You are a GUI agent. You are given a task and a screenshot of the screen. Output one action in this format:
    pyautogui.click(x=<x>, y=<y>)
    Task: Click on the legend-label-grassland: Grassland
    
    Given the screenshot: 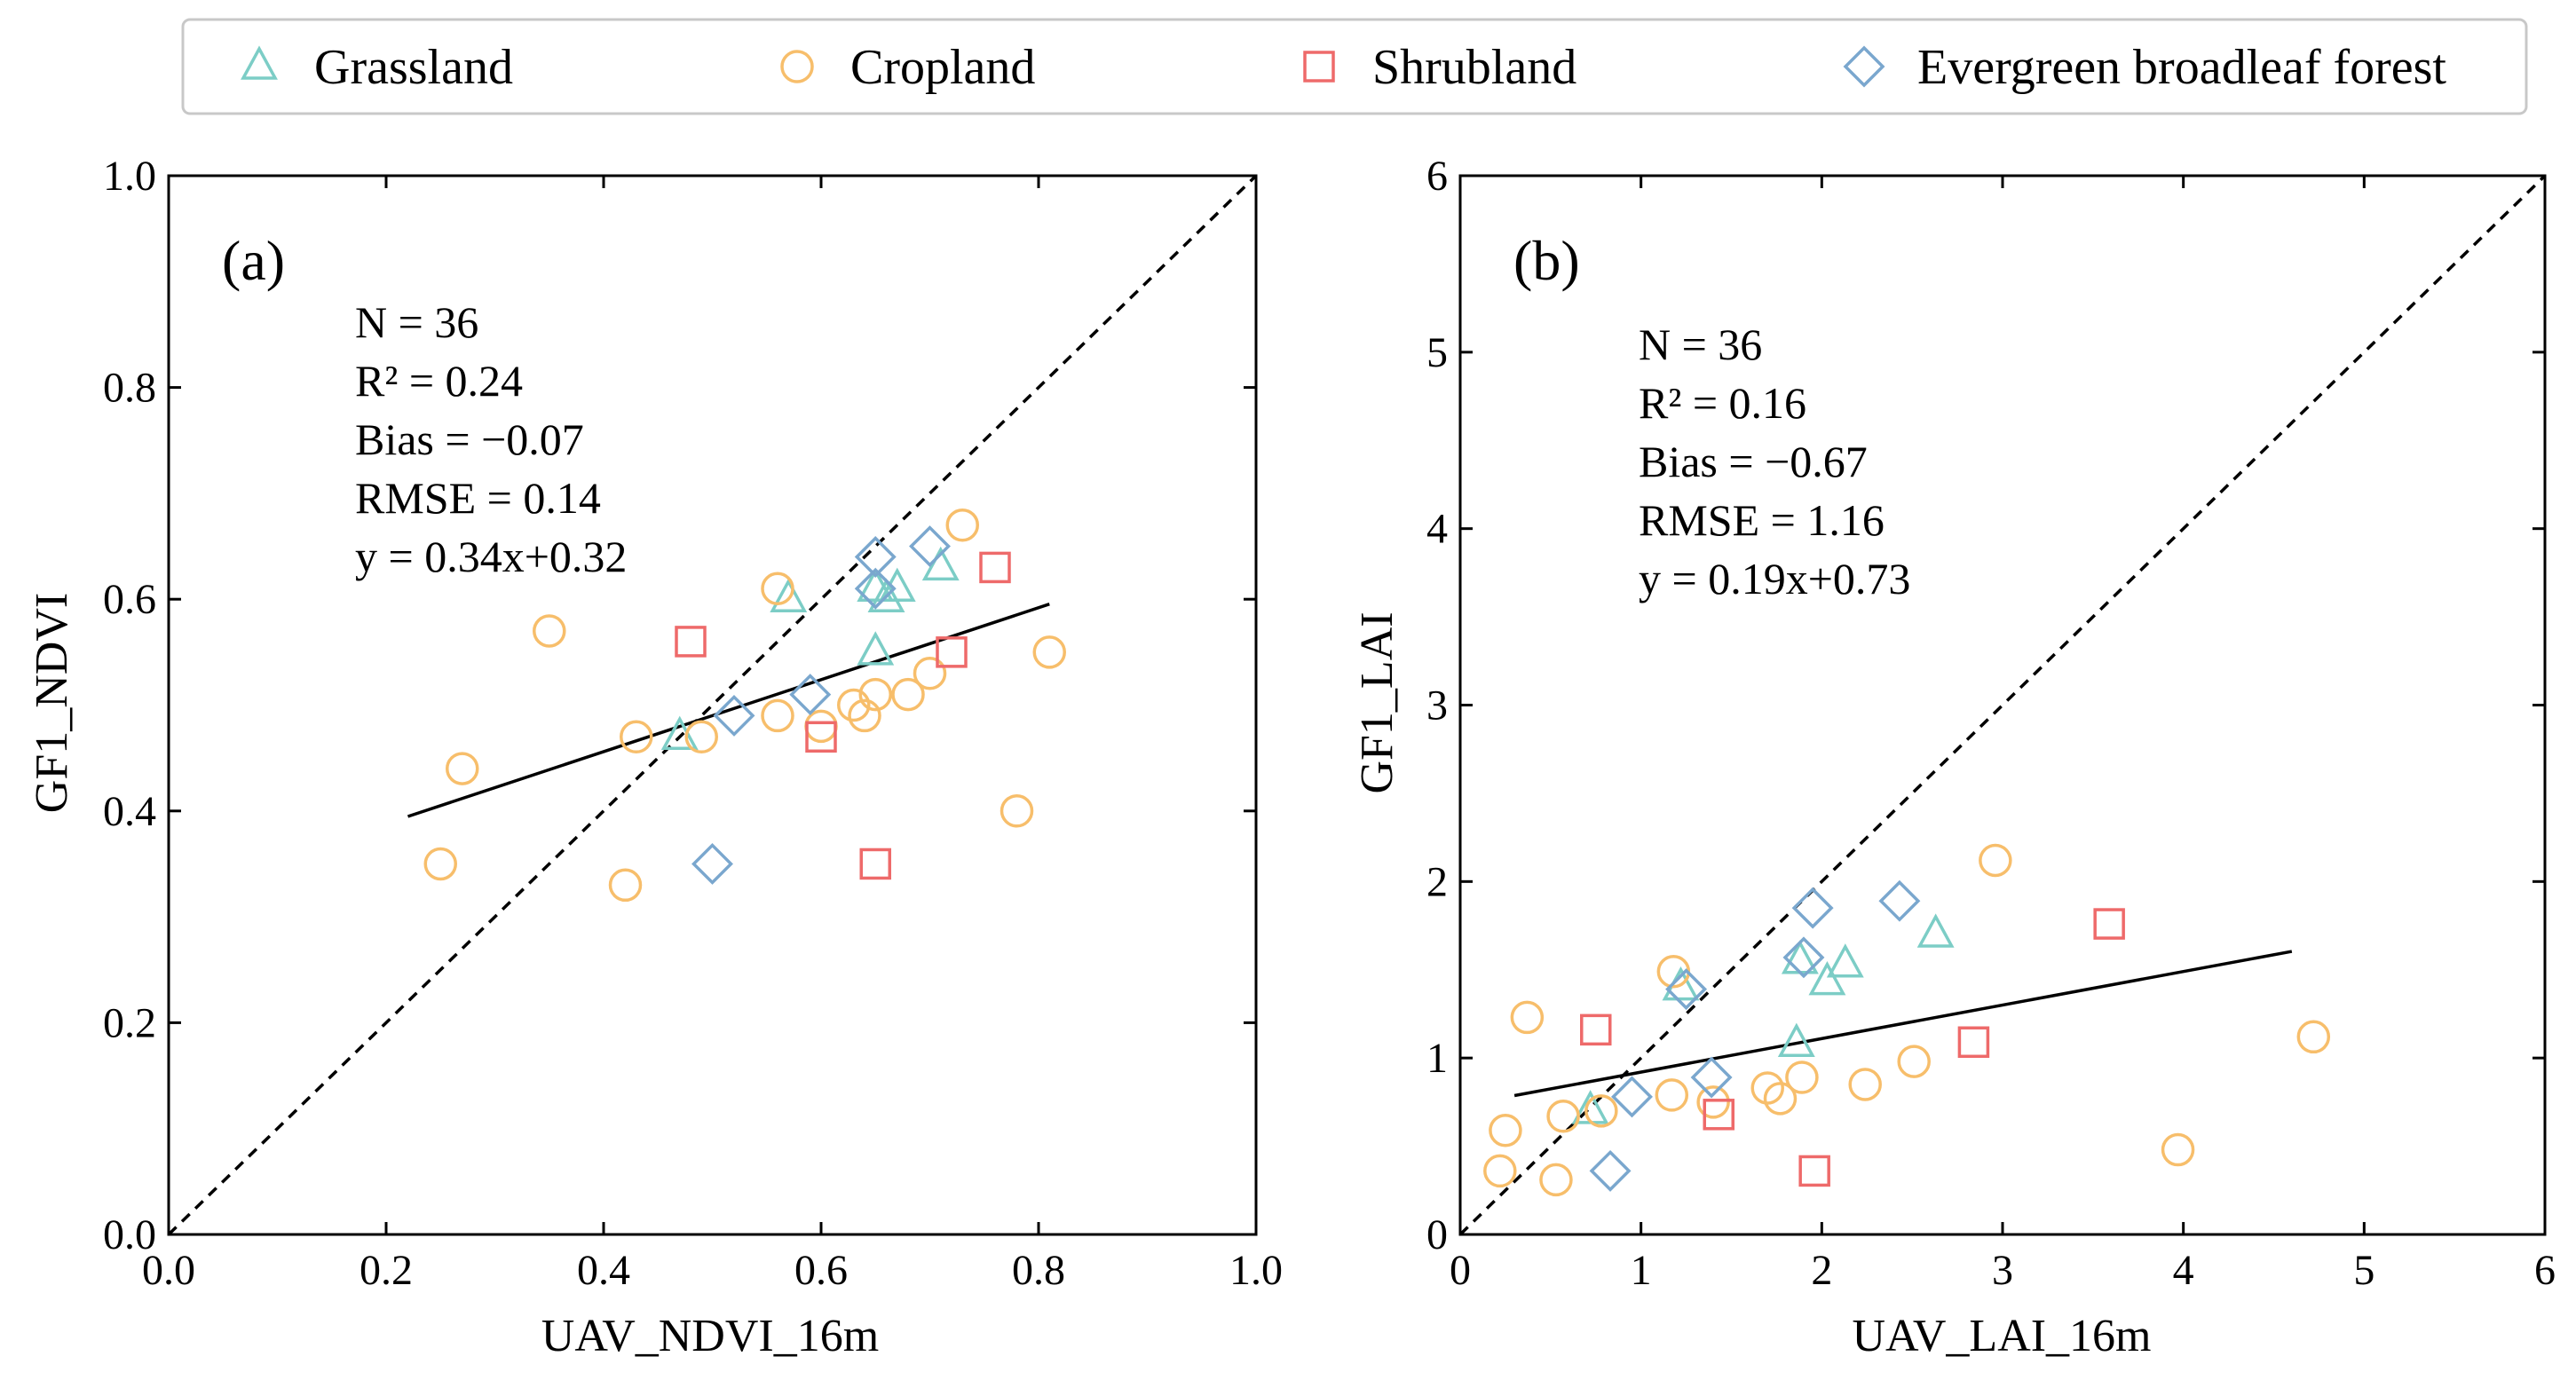 What is the action you would take?
    pyautogui.click(x=413, y=67)
    